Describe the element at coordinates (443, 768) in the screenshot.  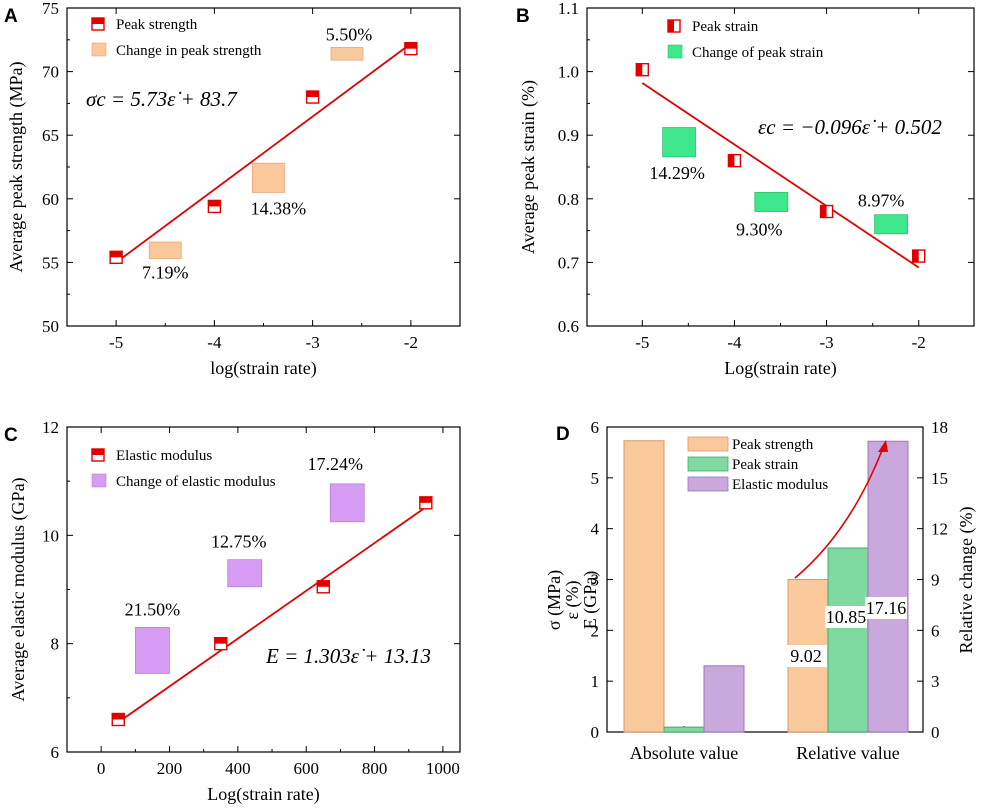
I see `x-tick-label: 1000` at that location.